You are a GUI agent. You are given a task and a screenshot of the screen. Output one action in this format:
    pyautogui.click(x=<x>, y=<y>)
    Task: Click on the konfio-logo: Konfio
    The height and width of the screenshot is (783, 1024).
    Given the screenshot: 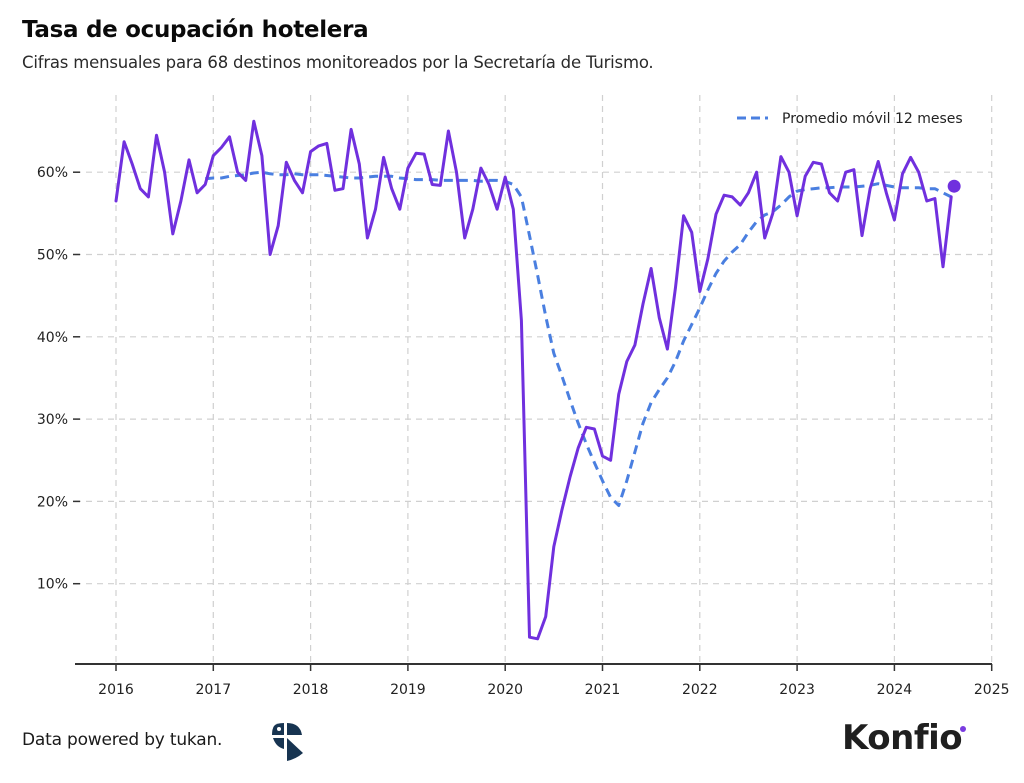 What is the action you would take?
    pyautogui.click(x=902, y=738)
    